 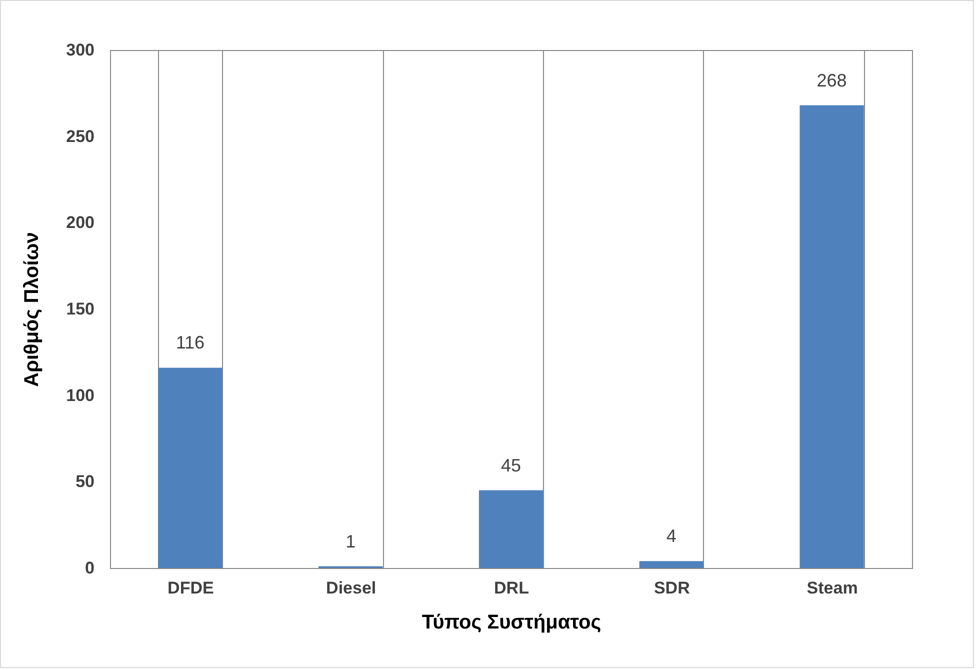 I want to click on y-tick-label: 0, so click(x=89, y=568).